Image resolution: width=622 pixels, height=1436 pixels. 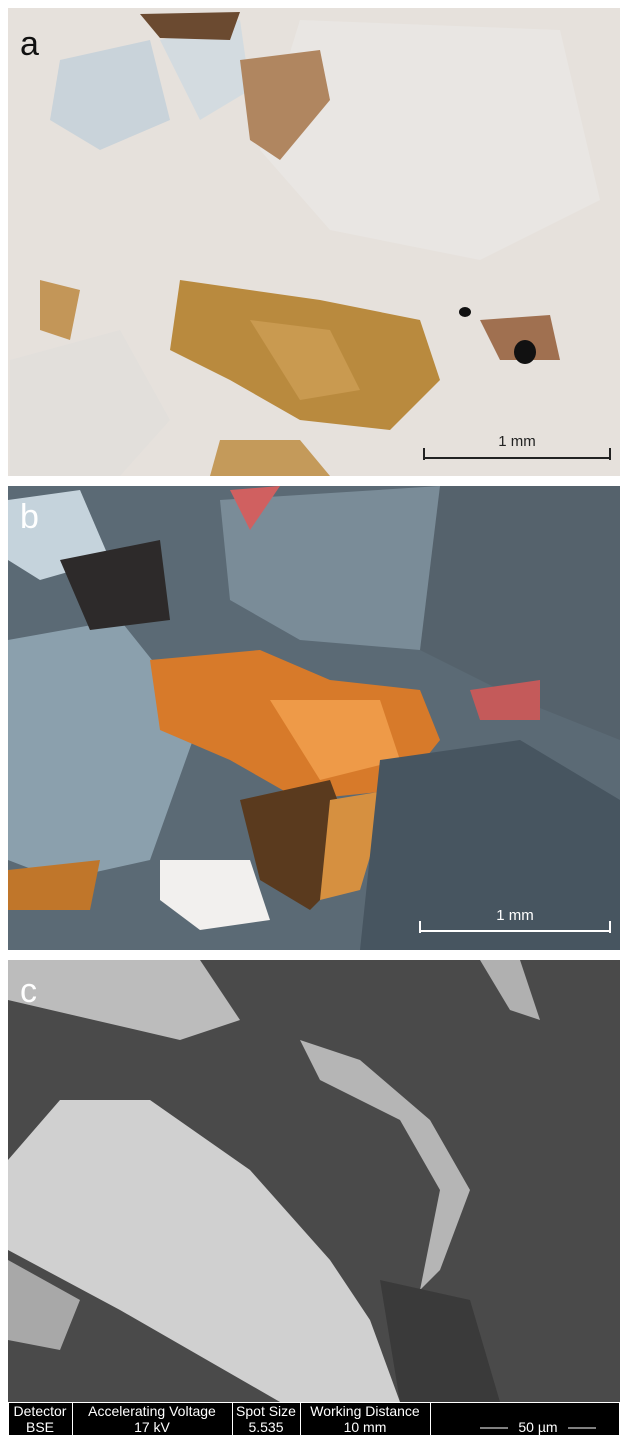 I want to click on scale-bar-label: 50 µm, so click(x=537, y=1427).